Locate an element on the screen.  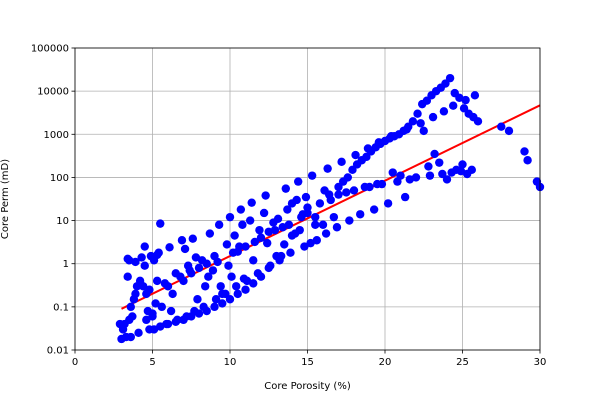
y-tick-label: 1000 is located at coordinates (56, 135).